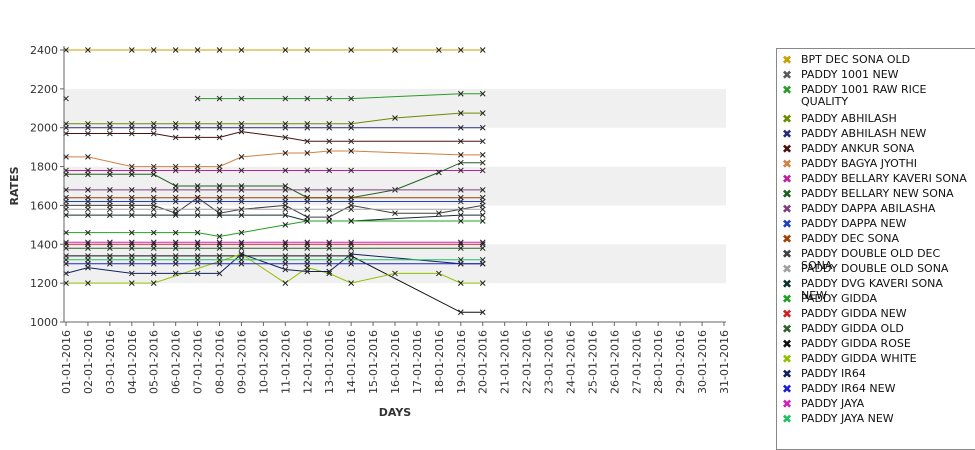  Describe the element at coordinates (44, 322) in the screenshot. I see `y-tick-label: 1000` at that location.